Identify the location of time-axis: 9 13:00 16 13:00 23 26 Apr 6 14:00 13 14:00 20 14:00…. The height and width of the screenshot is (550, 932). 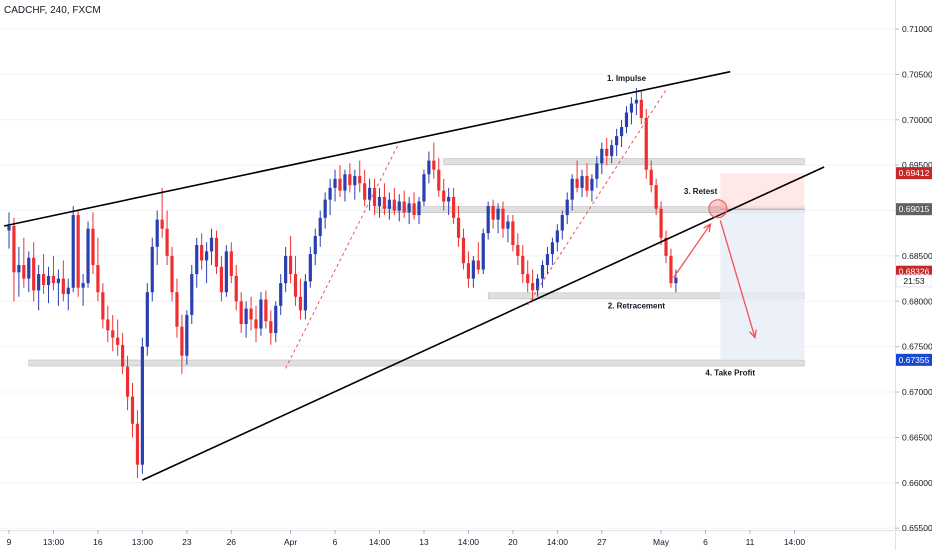
(406, 538).